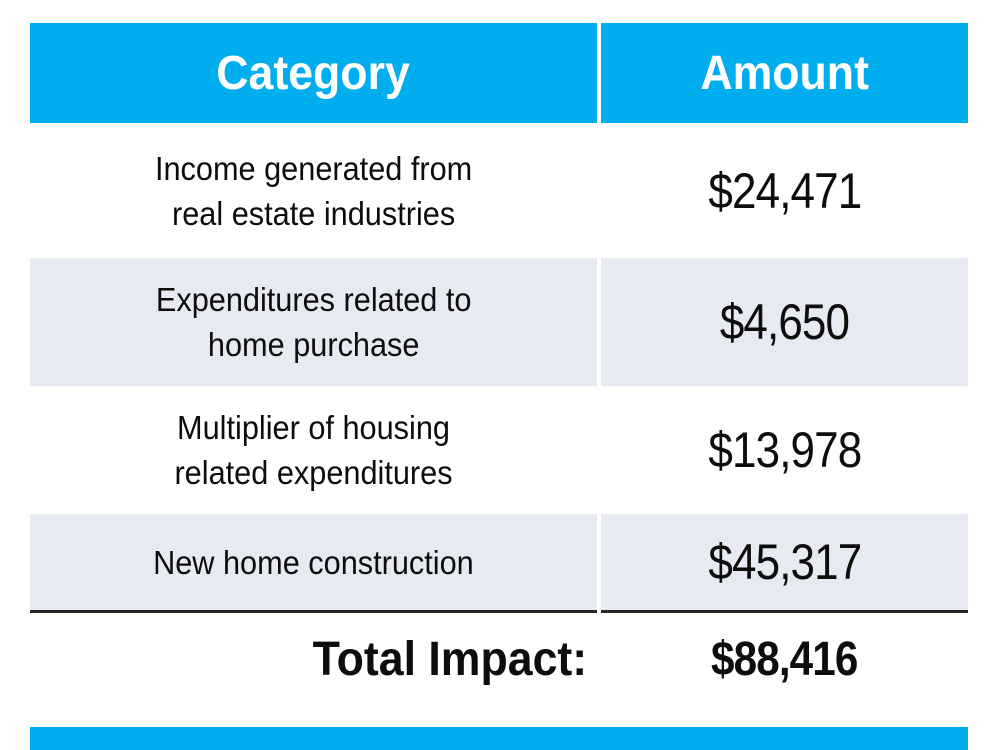  Describe the element at coordinates (499, 738) in the screenshot. I see `bottom-accent-bar` at that location.